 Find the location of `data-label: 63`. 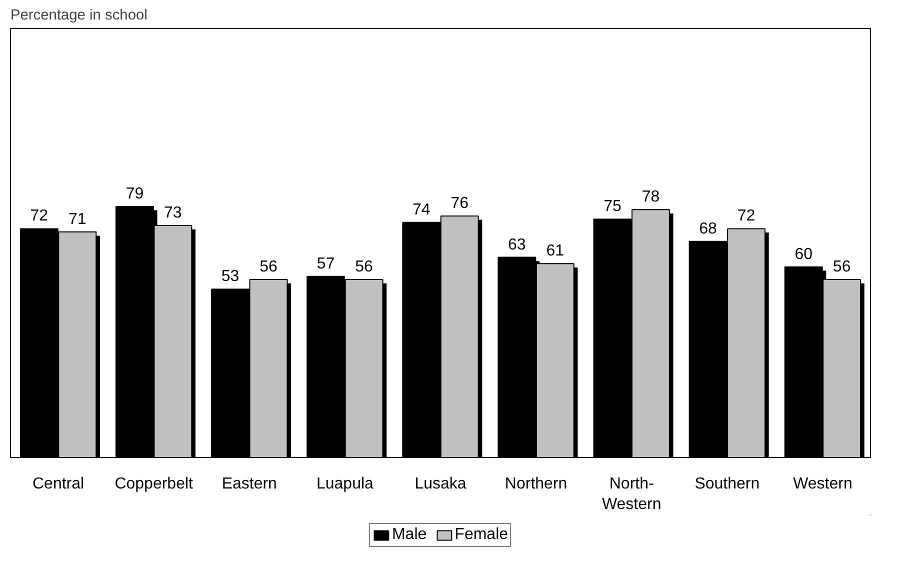

data-label: 63 is located at coordinates (517, 245).